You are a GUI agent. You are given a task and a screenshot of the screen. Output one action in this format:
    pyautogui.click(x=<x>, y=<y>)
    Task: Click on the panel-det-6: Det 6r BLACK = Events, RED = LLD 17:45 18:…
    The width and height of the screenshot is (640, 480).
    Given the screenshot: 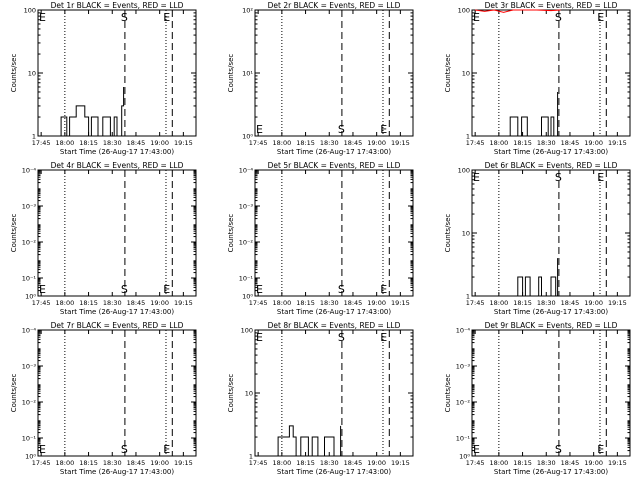 What is the action you would take?
    pyautogui.click(x=537, y=238)
    